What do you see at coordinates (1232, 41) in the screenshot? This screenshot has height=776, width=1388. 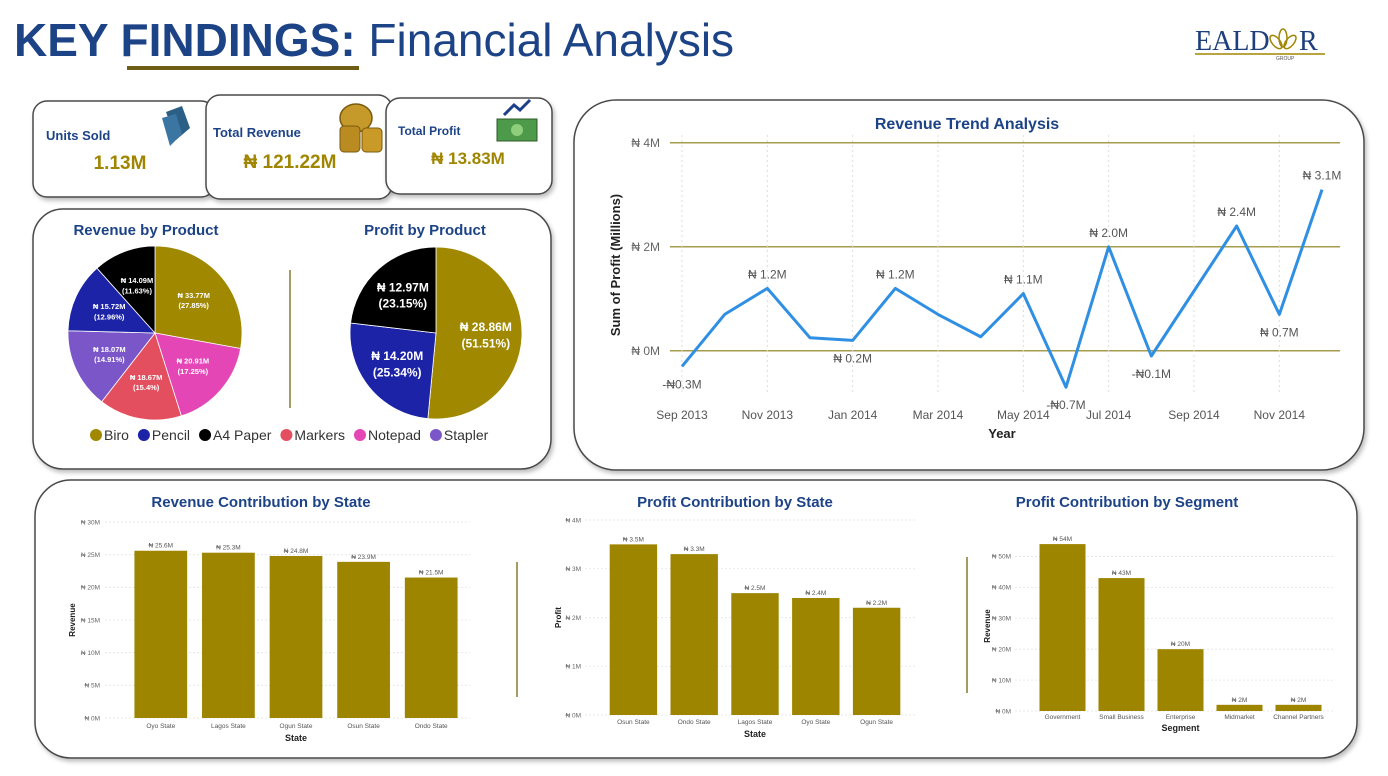 I see `logo-left: EALD` at bounding box center [1232, 41].